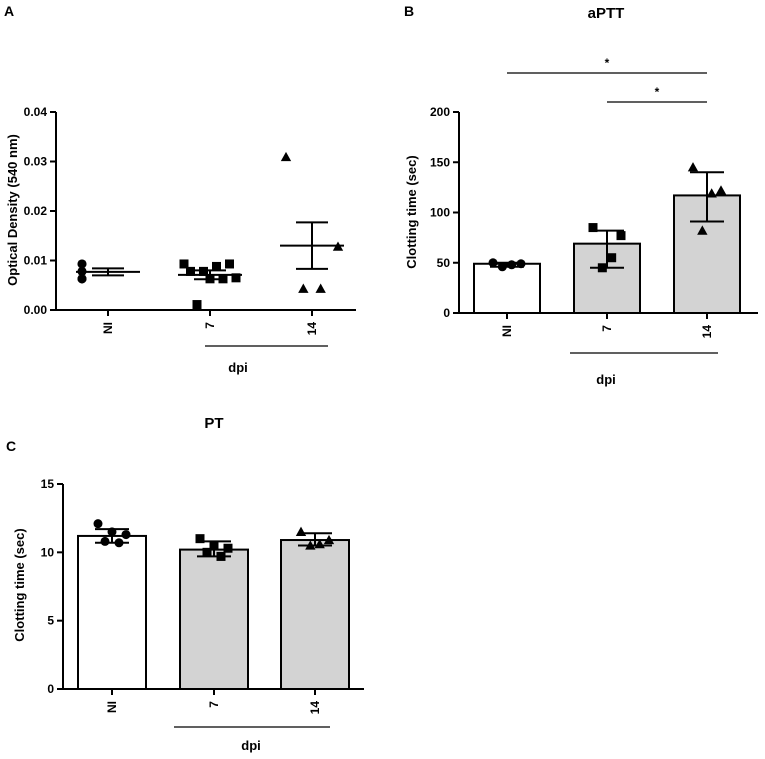 This screenshot has width=765, height=759. What do you see at coordinates (11, 446) in the screenshot?
I see `panel-c-label: C` at bounding box center [11, 446].